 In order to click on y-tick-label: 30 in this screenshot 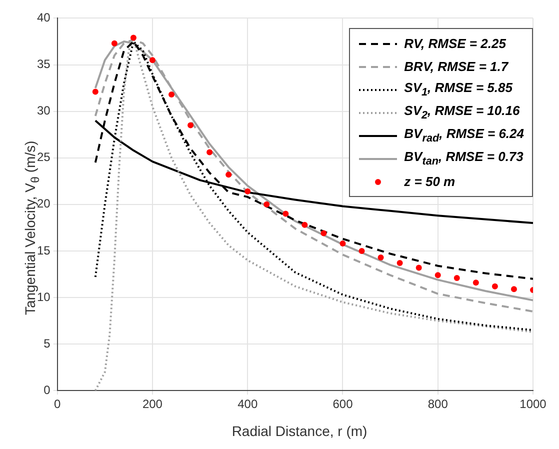, I will do `click(43, 111)`.